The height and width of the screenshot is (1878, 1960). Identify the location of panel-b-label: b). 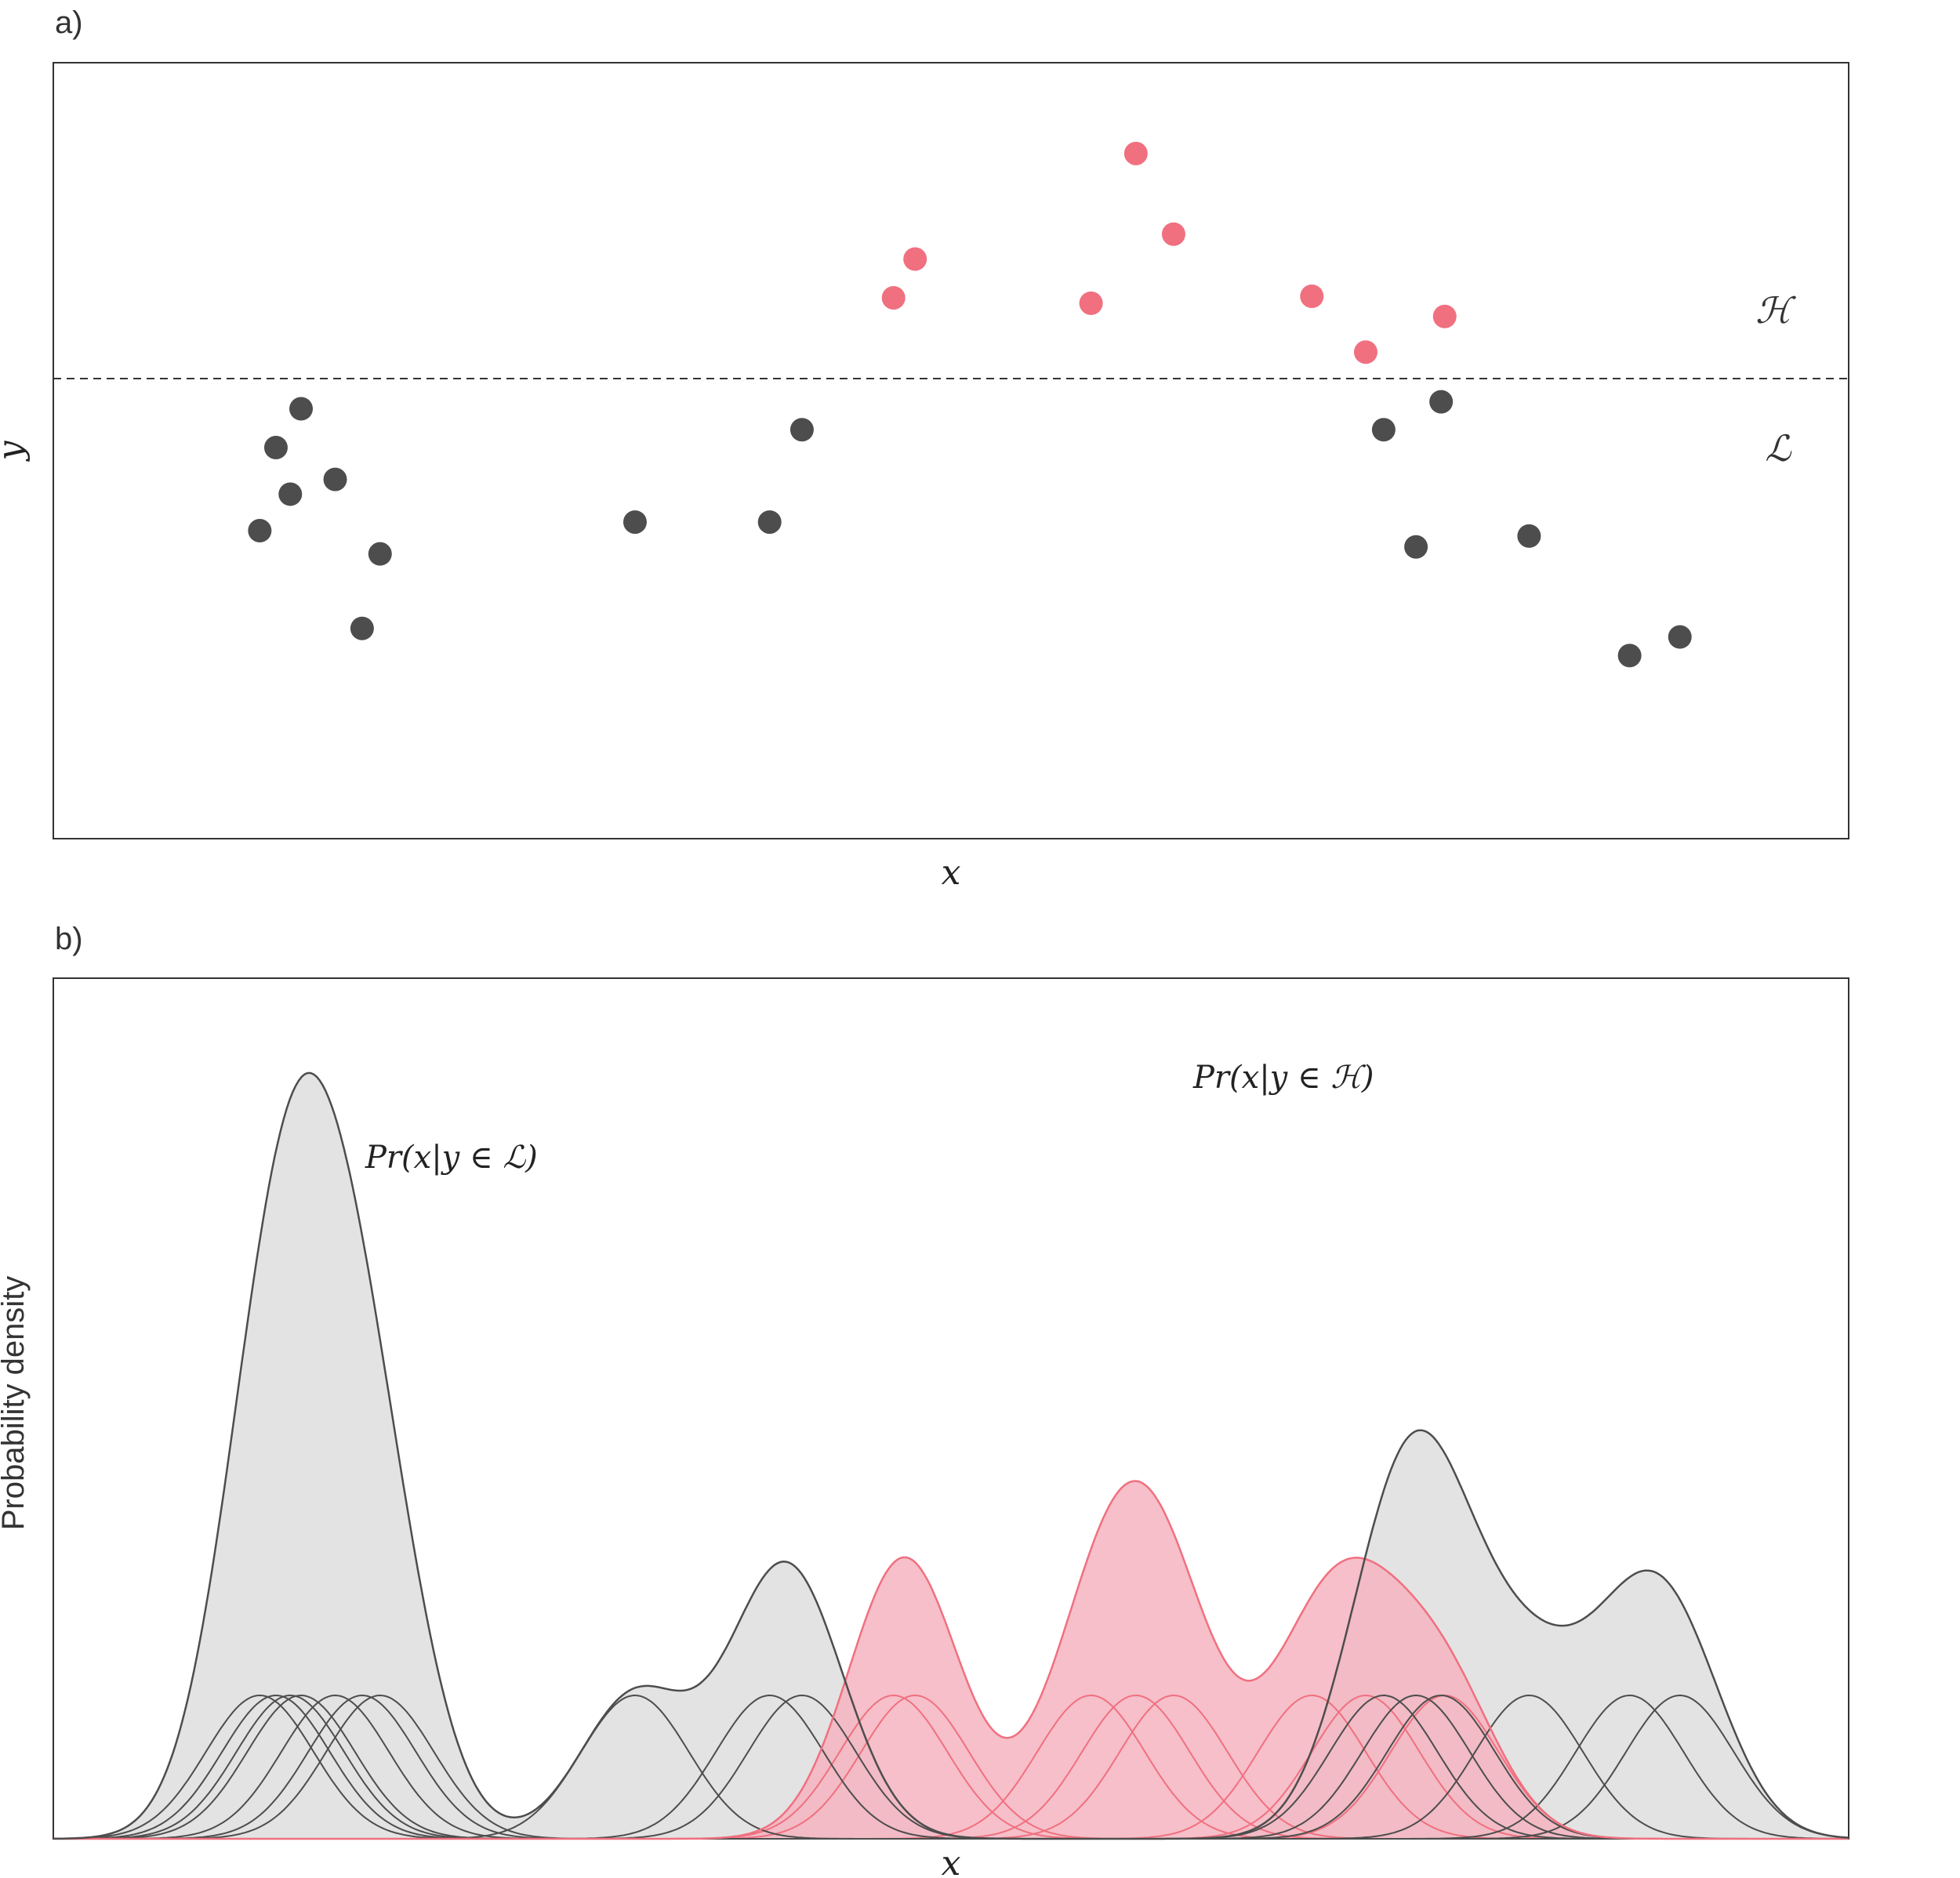
(69, 939).